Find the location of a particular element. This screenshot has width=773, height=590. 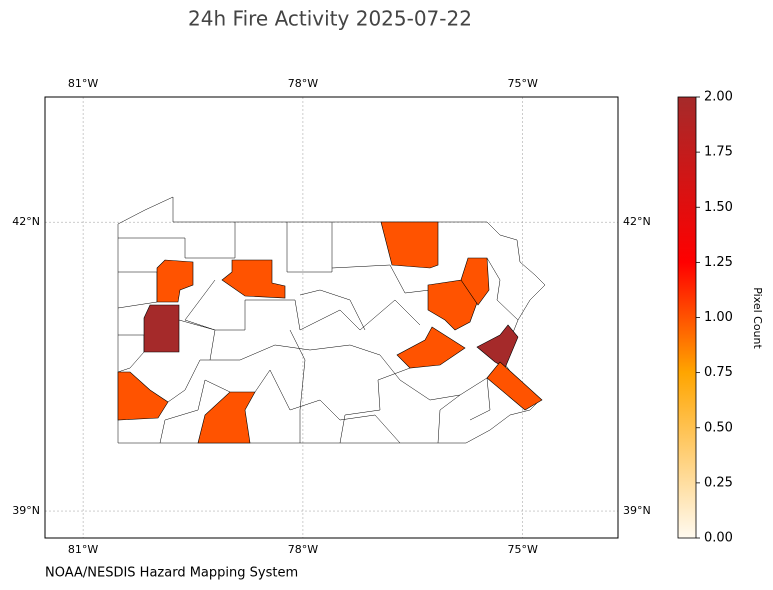

lat-label-right: 42°N is located at coordinates (637, 221).